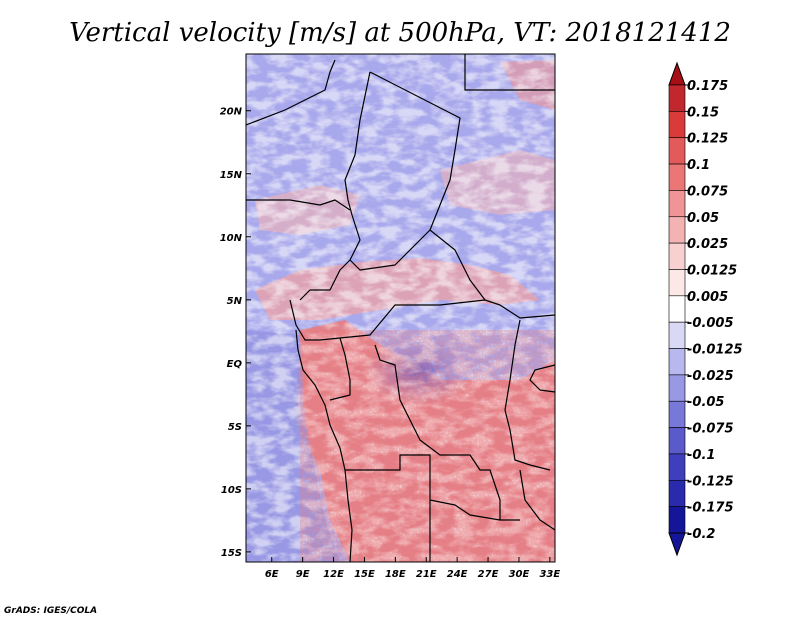  What do you see at coordinates (50, 611) in the screenshot?
I see `grads-credit: GrADS: IGES/COLA` at bounding box center [50, 611].